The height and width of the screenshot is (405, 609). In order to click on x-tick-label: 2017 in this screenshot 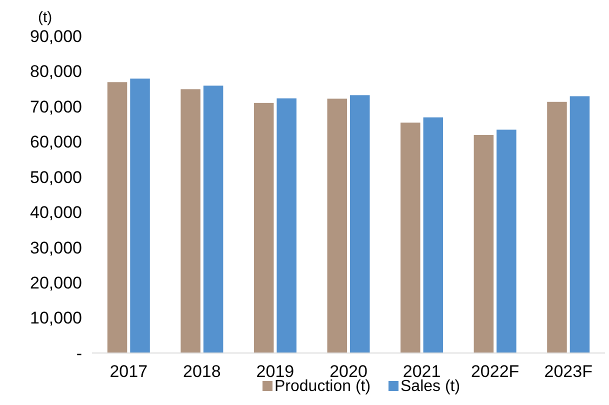, I will do `click(129, 371)`.